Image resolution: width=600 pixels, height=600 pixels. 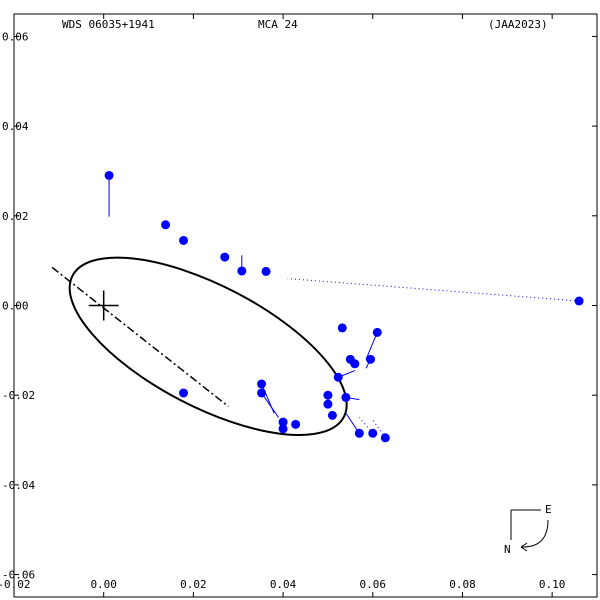 What do you see at coordinates (548, 509) in the screenshot?
I see `compass-east-label: E` at bounding box center [548, 509].